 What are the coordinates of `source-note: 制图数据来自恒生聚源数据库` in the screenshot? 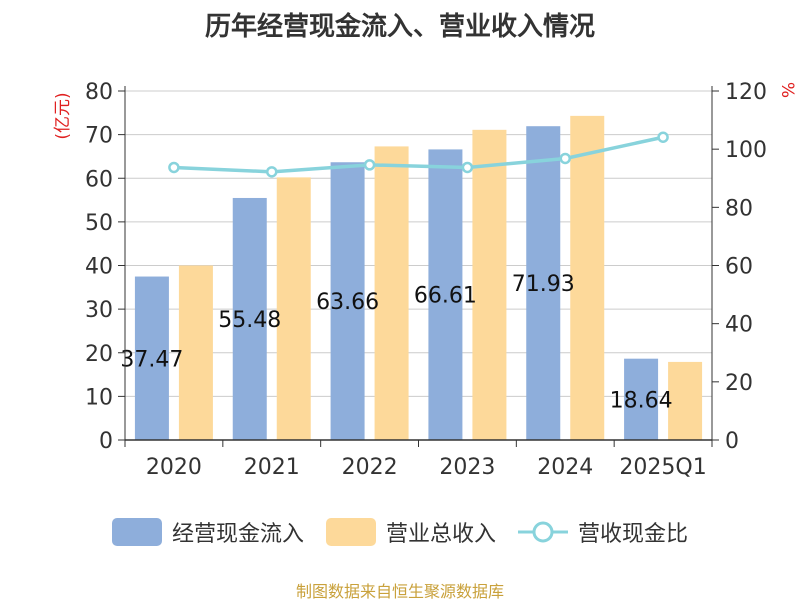 It's located at (399, 591).